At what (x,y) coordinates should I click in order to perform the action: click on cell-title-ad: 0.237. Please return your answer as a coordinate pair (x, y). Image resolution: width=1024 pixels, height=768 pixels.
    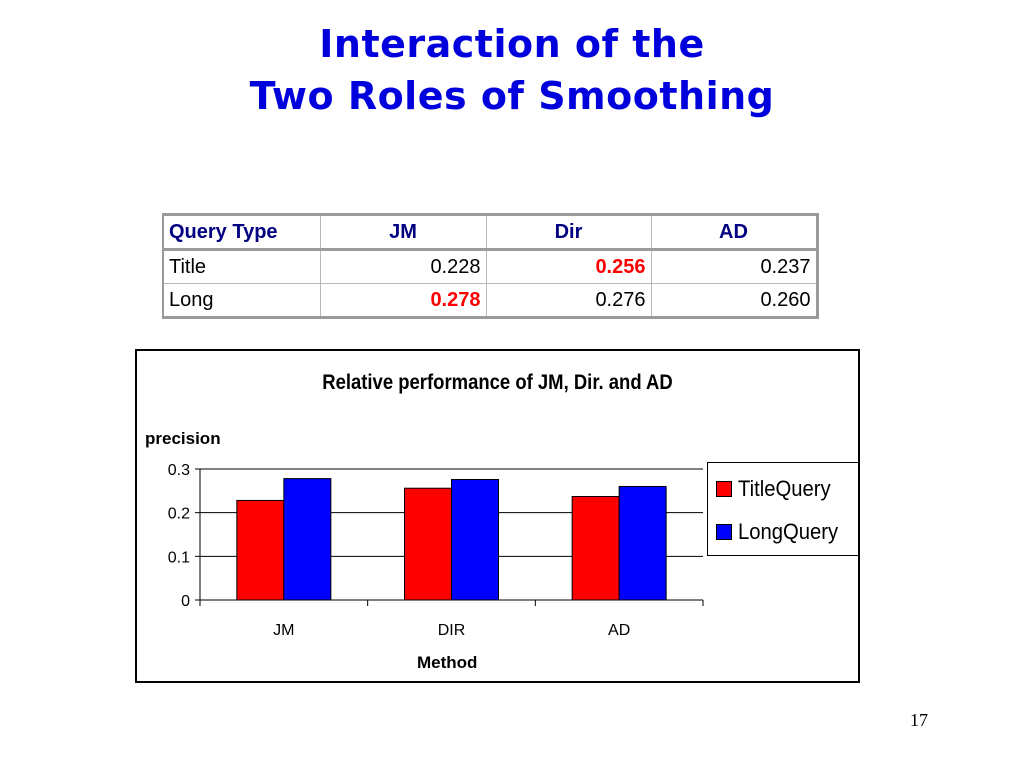
    Looking at the image, I should click on (734, 266).